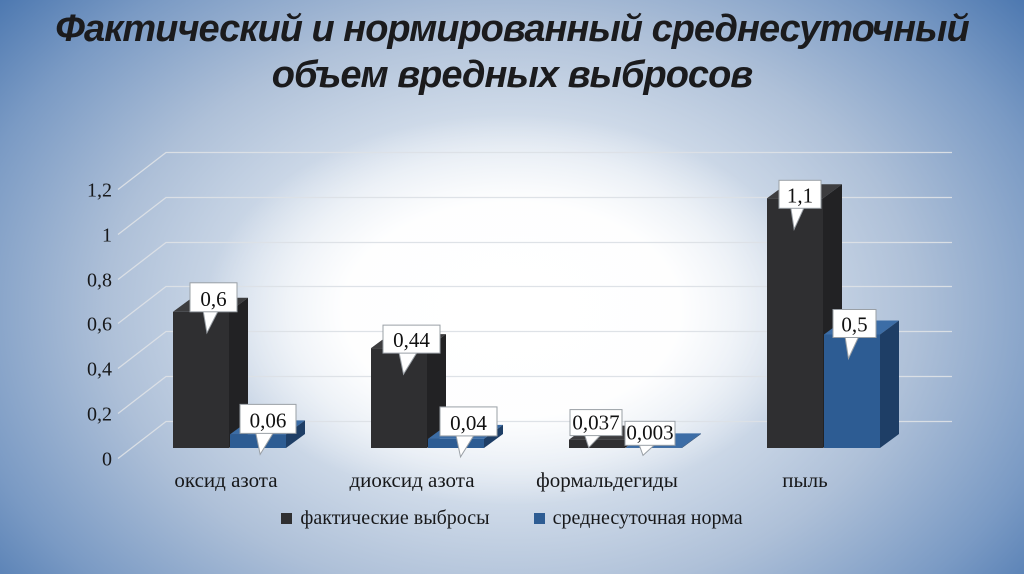  What do you see at coordinates (107, 460) in the screenshot?
I see `y-axis-tick-label: 0` at bounding box center [107, 460].